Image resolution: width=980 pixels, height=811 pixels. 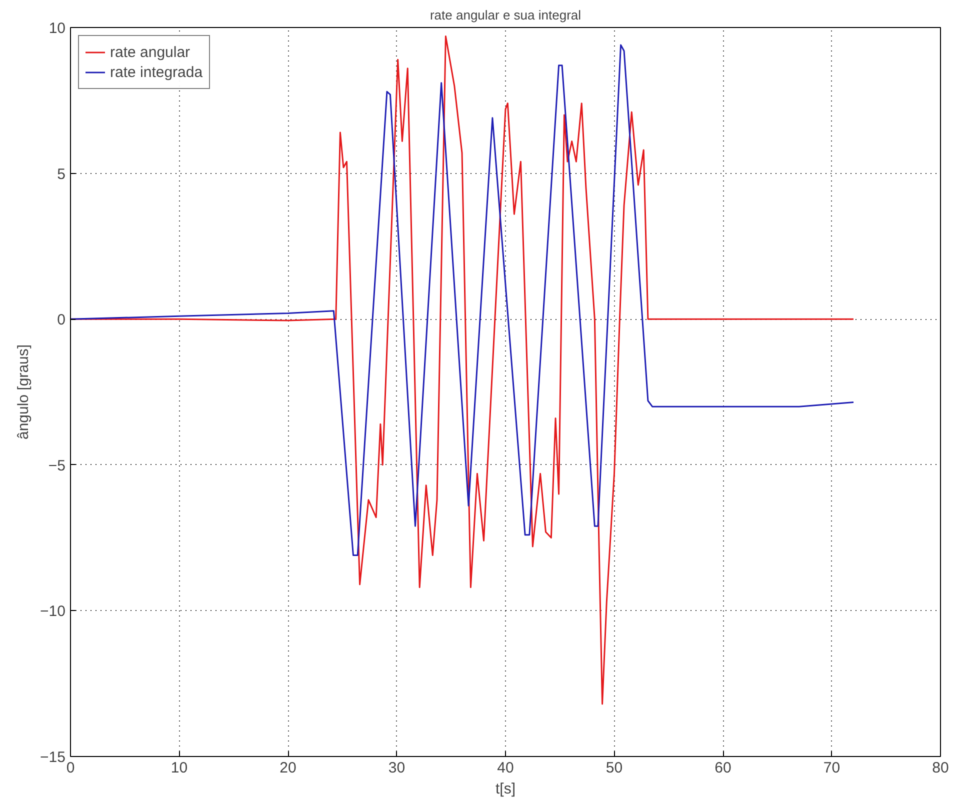 I want to click on legend-label: rate integrada, so click(x=156, y=72).